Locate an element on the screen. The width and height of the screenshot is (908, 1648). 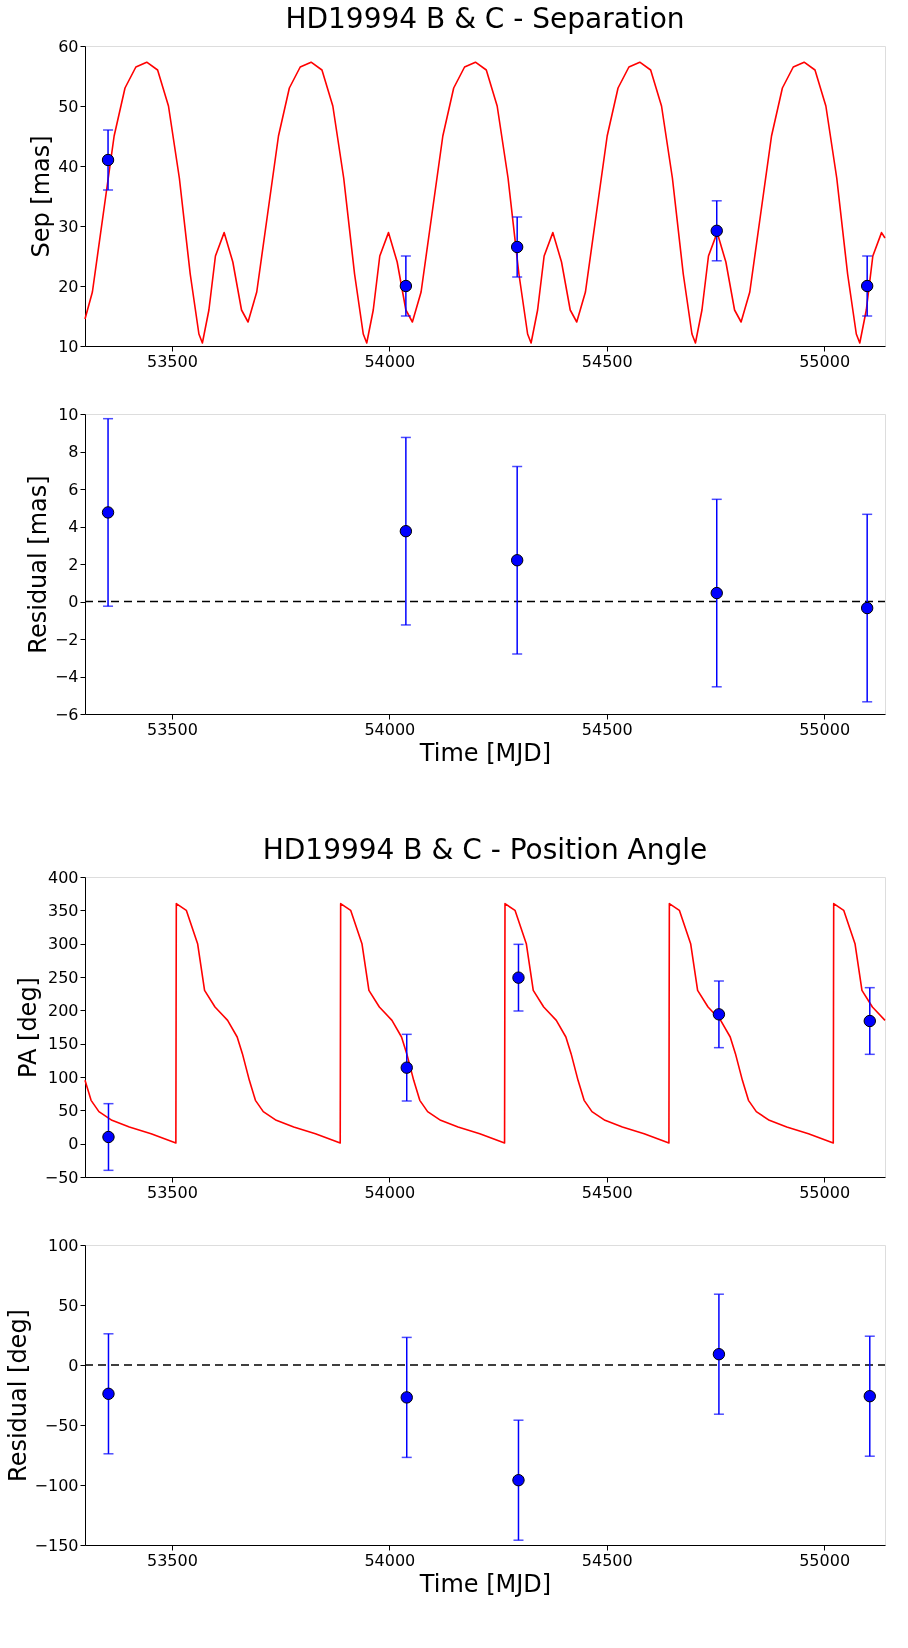
y-tick-label: 300 is located at coordinates (63, 944).